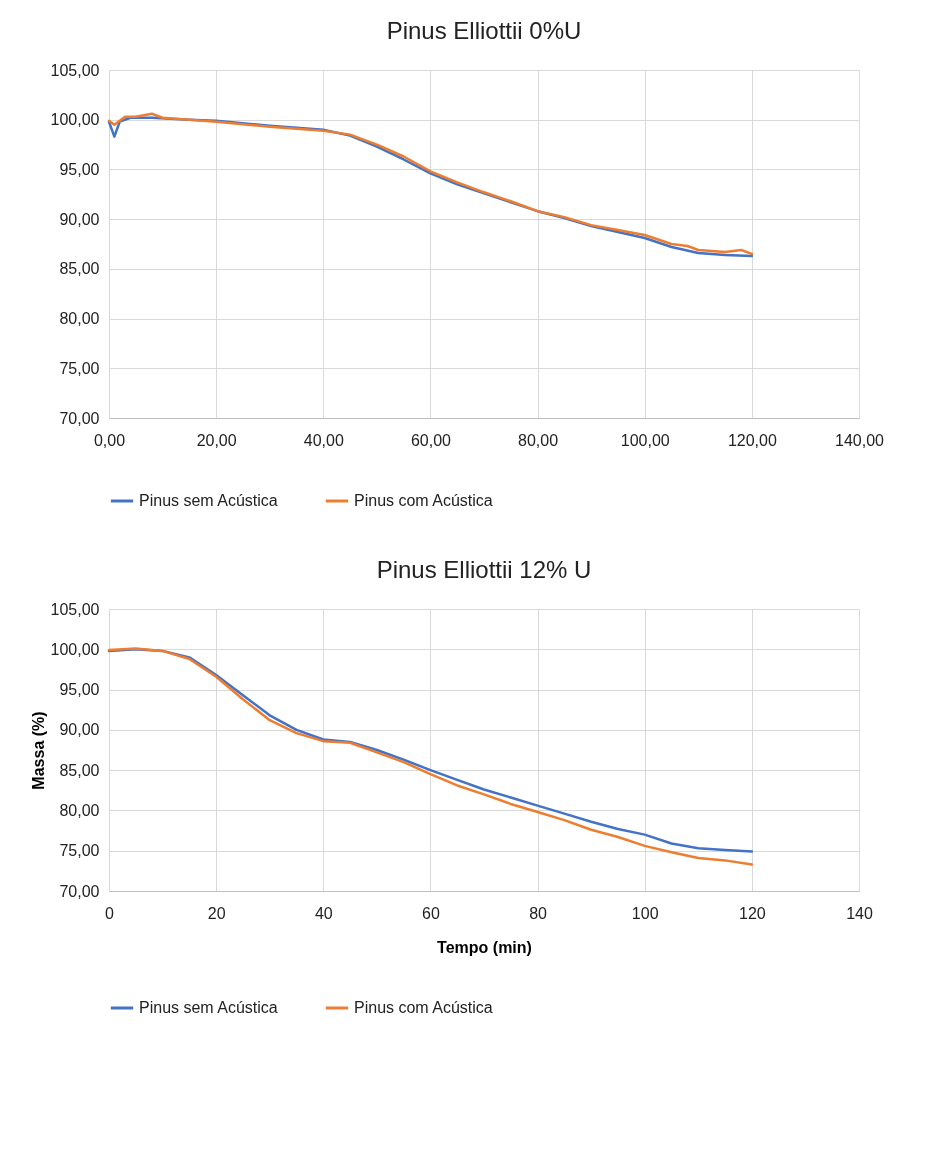 Image resolution: width=933 pixels, height=1160 pixels. Describe the element at coordinates (109, 440) in the screenshot. I see `x-tick-label: 0,00` at that location.